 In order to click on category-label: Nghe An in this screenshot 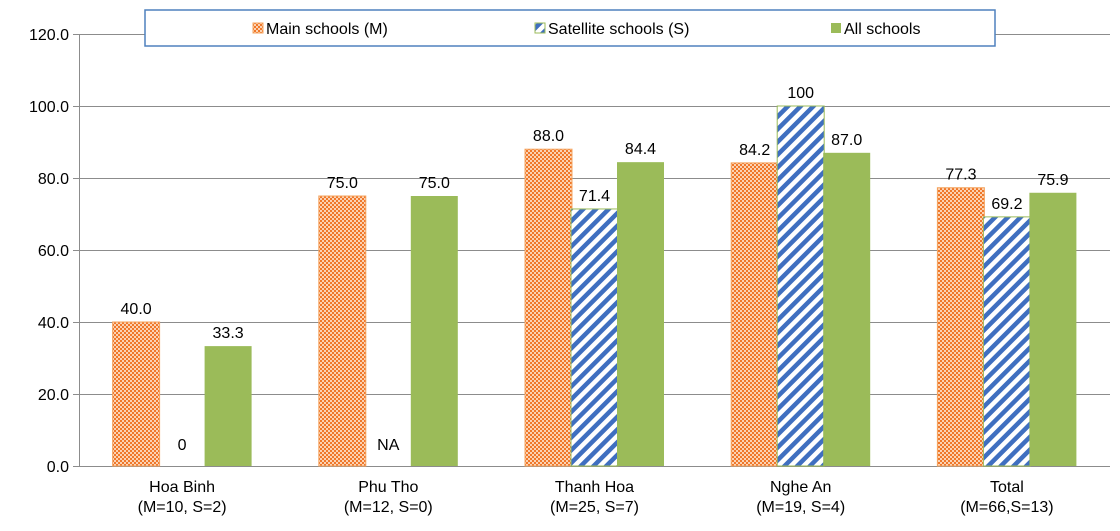, I will do `click(800, 487)`.